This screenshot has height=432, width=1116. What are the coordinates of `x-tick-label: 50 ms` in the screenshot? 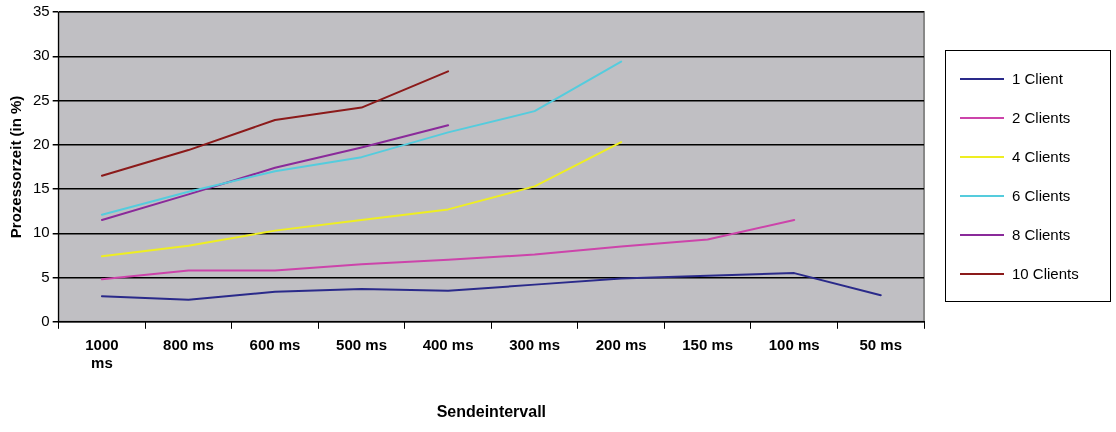 It's located at (881, 344).